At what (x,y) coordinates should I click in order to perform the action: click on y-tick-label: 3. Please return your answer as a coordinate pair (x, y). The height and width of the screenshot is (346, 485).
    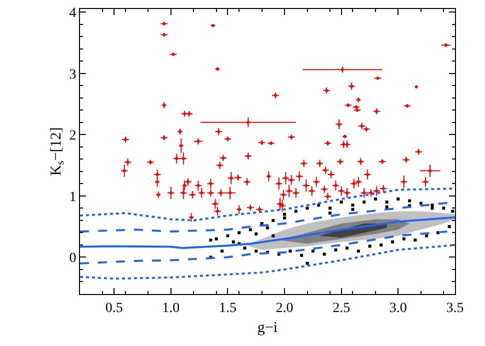
    Looking at the image, I should click on (72, 74).